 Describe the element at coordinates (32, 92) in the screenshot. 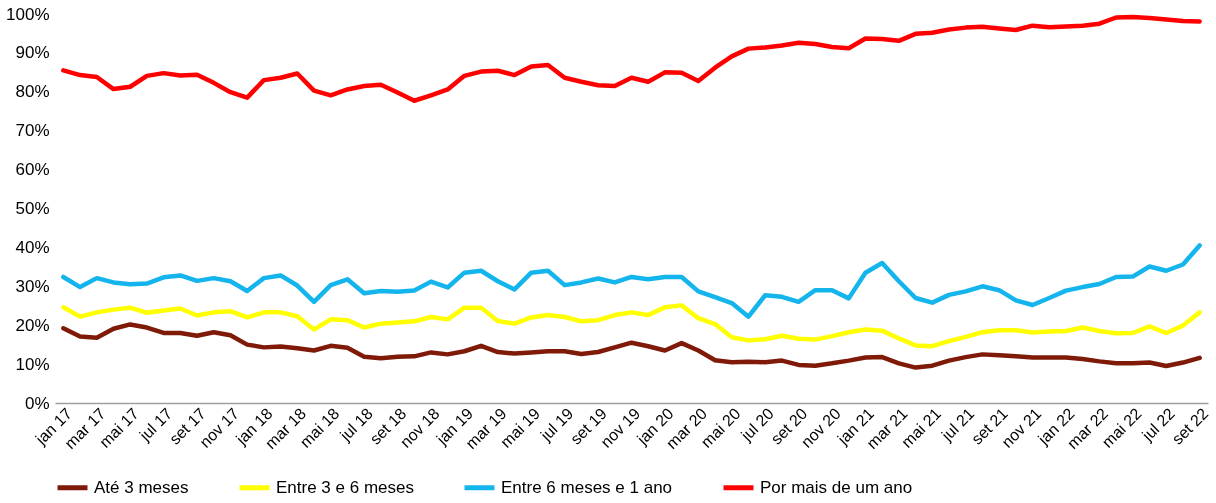

I see `y-tick-label: 80%` at that location.